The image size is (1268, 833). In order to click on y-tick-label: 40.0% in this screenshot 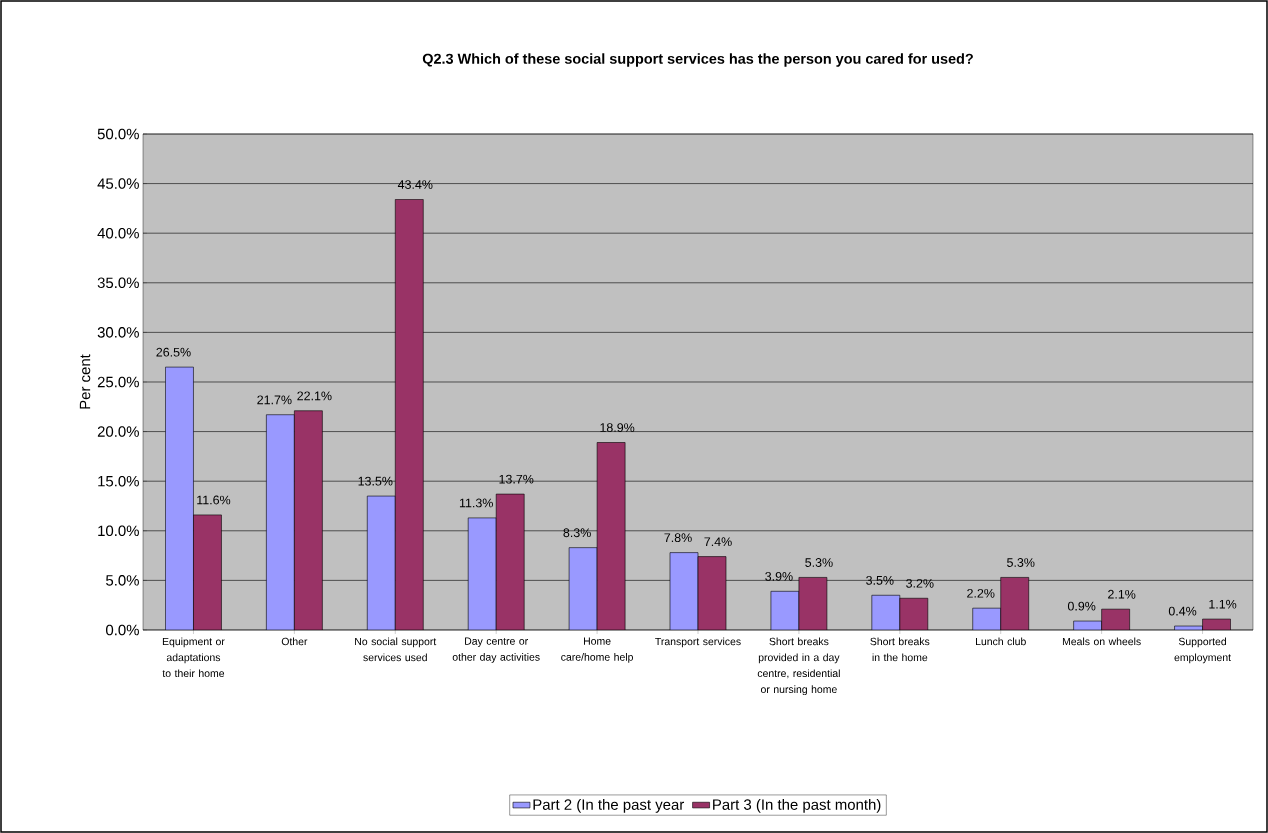, I will do `click(118, 233)`.